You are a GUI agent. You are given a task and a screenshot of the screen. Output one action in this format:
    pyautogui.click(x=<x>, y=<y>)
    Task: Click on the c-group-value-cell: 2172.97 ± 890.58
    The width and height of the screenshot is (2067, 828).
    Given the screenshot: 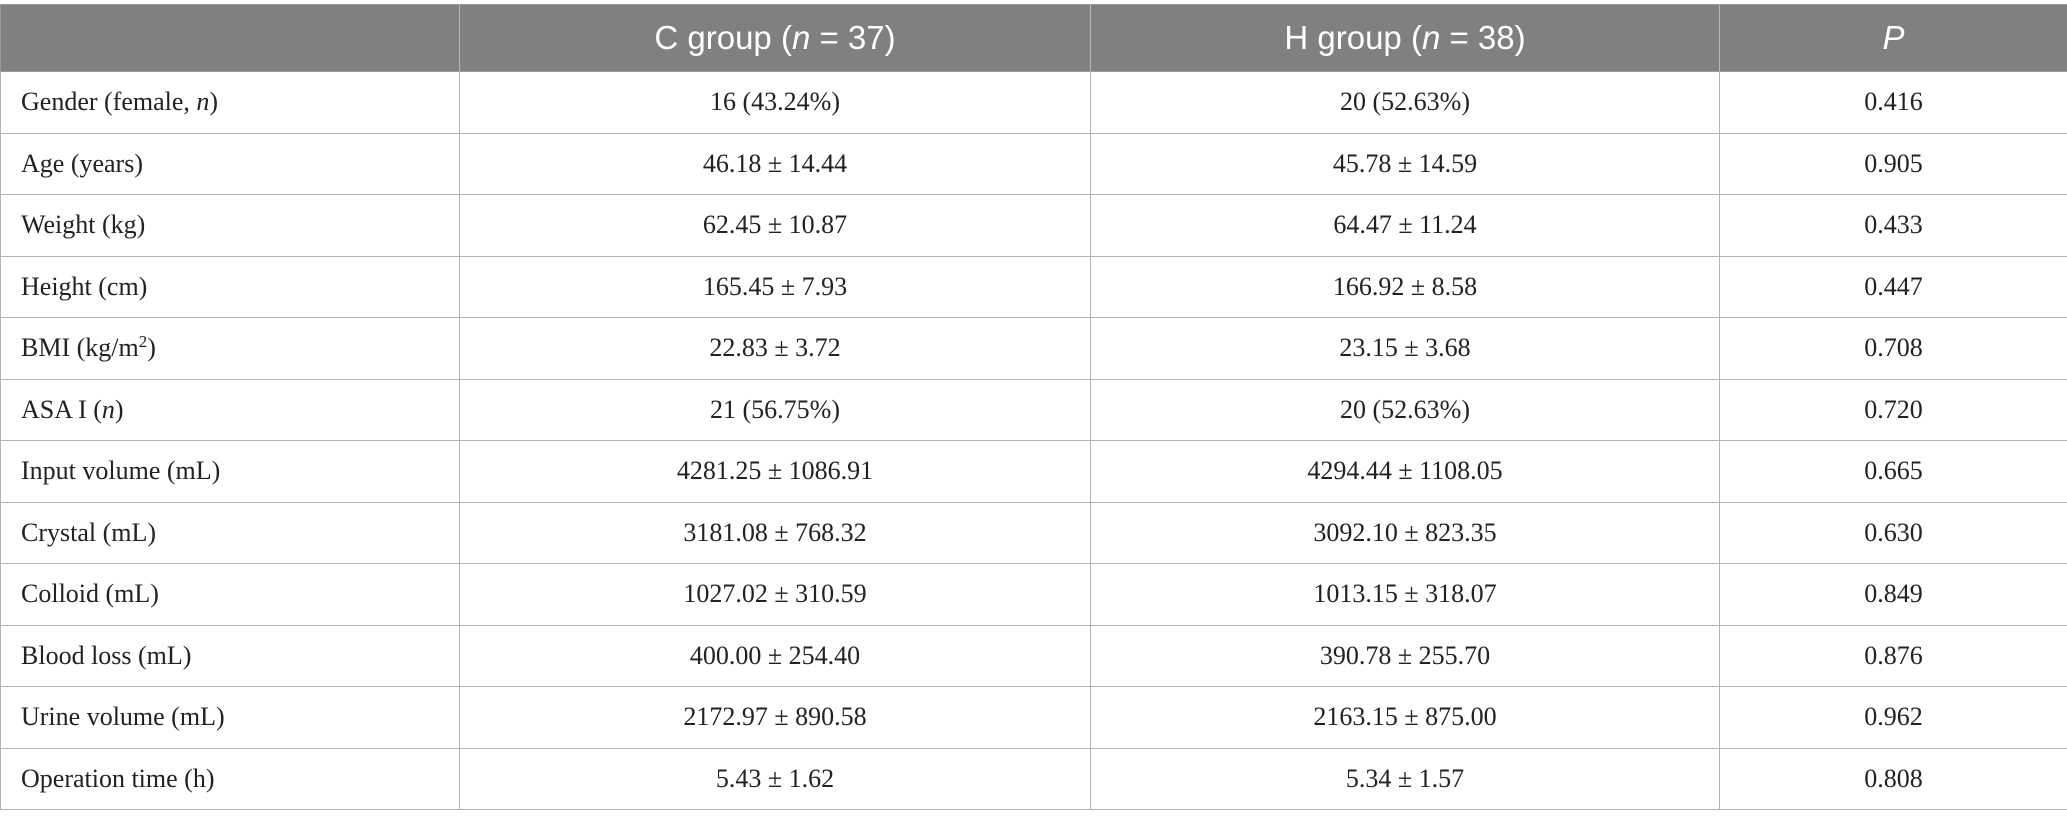 What is the action you would take?
    pyautogui.click(x=775, y=717)
    